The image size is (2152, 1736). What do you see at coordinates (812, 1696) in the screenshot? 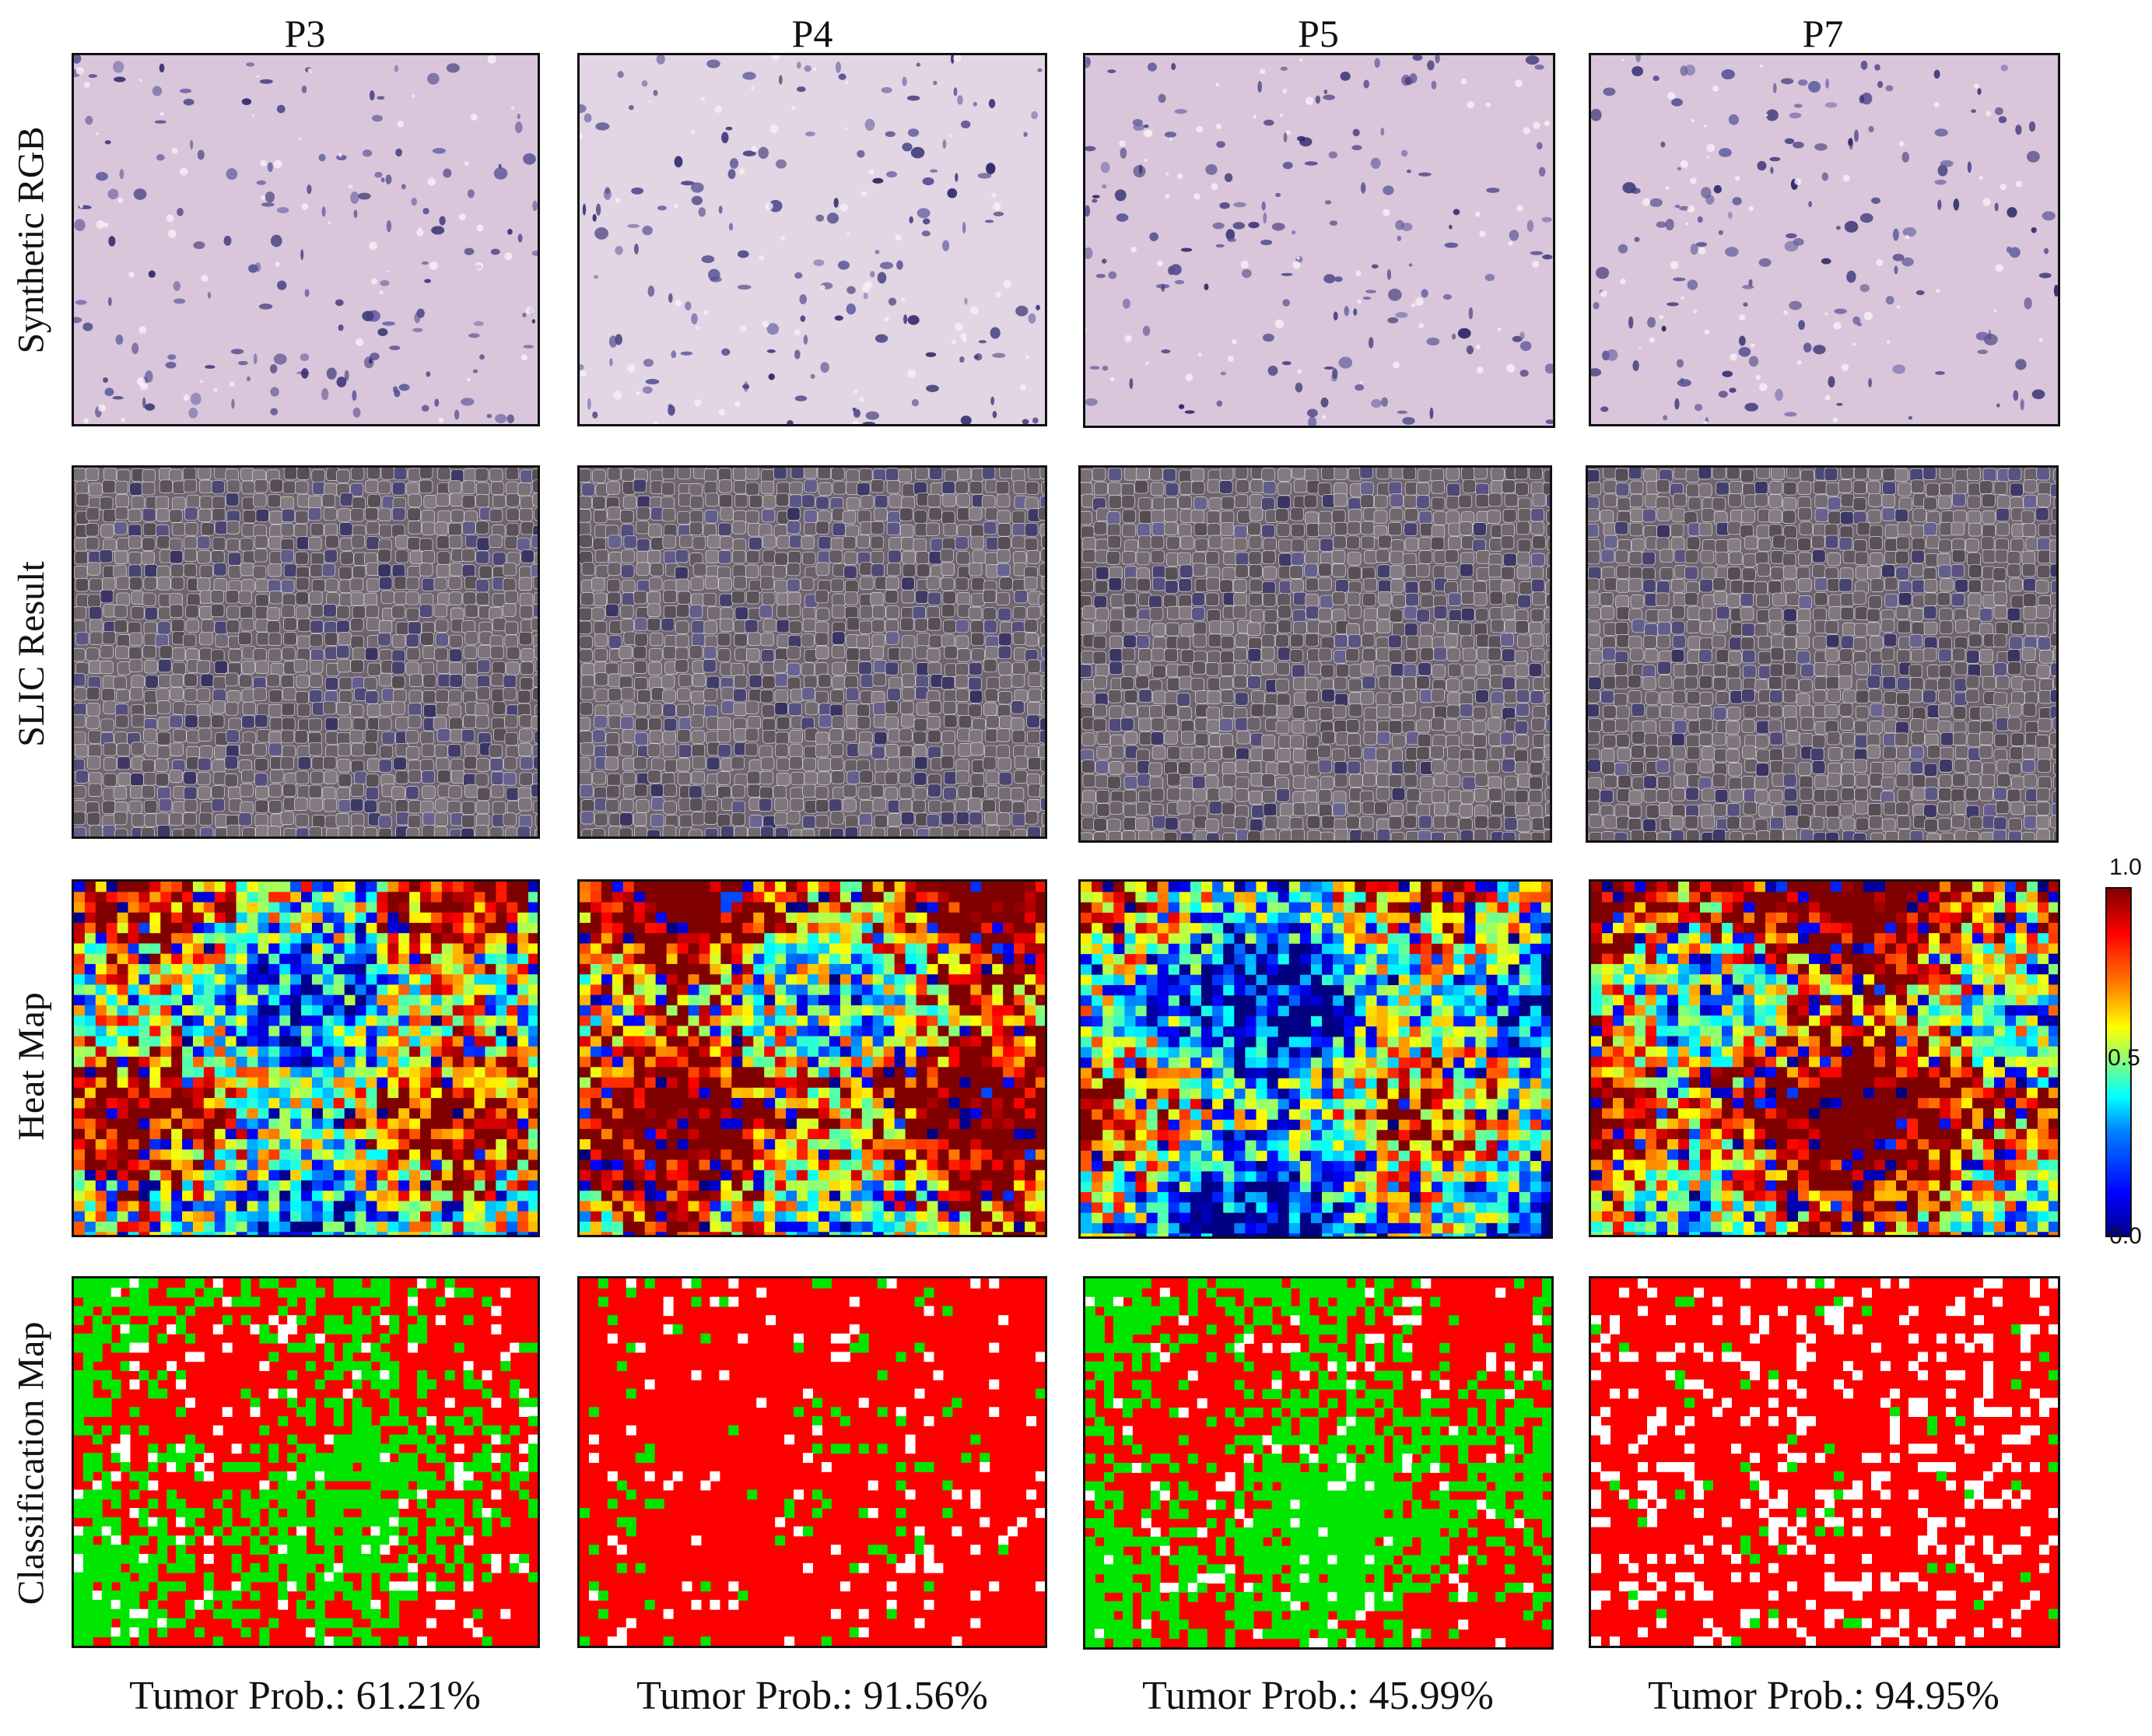
I see `caption-tumor-prob-p4: Tumor Prob.: 91.56%` at bounding box center [812, 1696].